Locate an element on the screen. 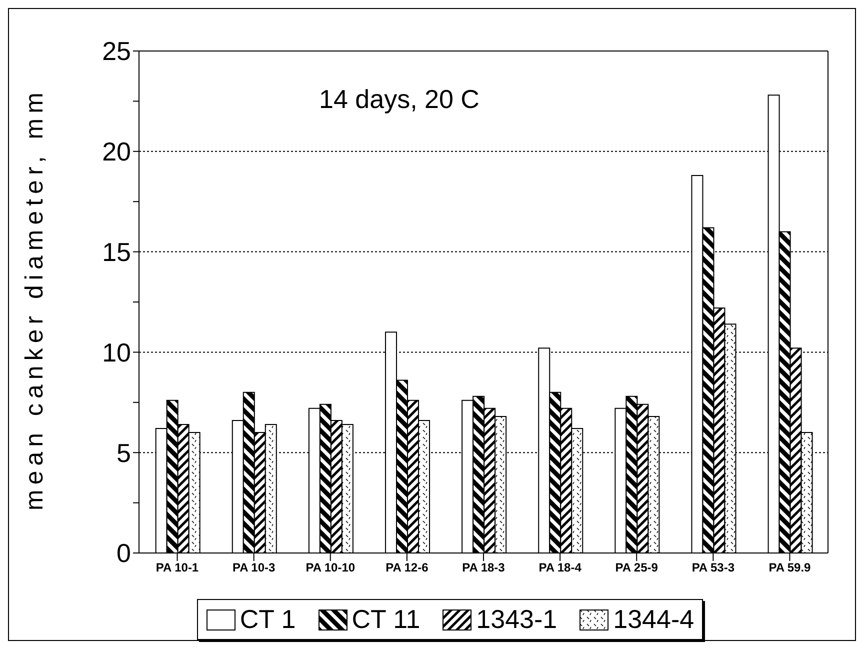 The image size is (864, 649). y-tick-label: 5 is located at coordinates (123, 453).